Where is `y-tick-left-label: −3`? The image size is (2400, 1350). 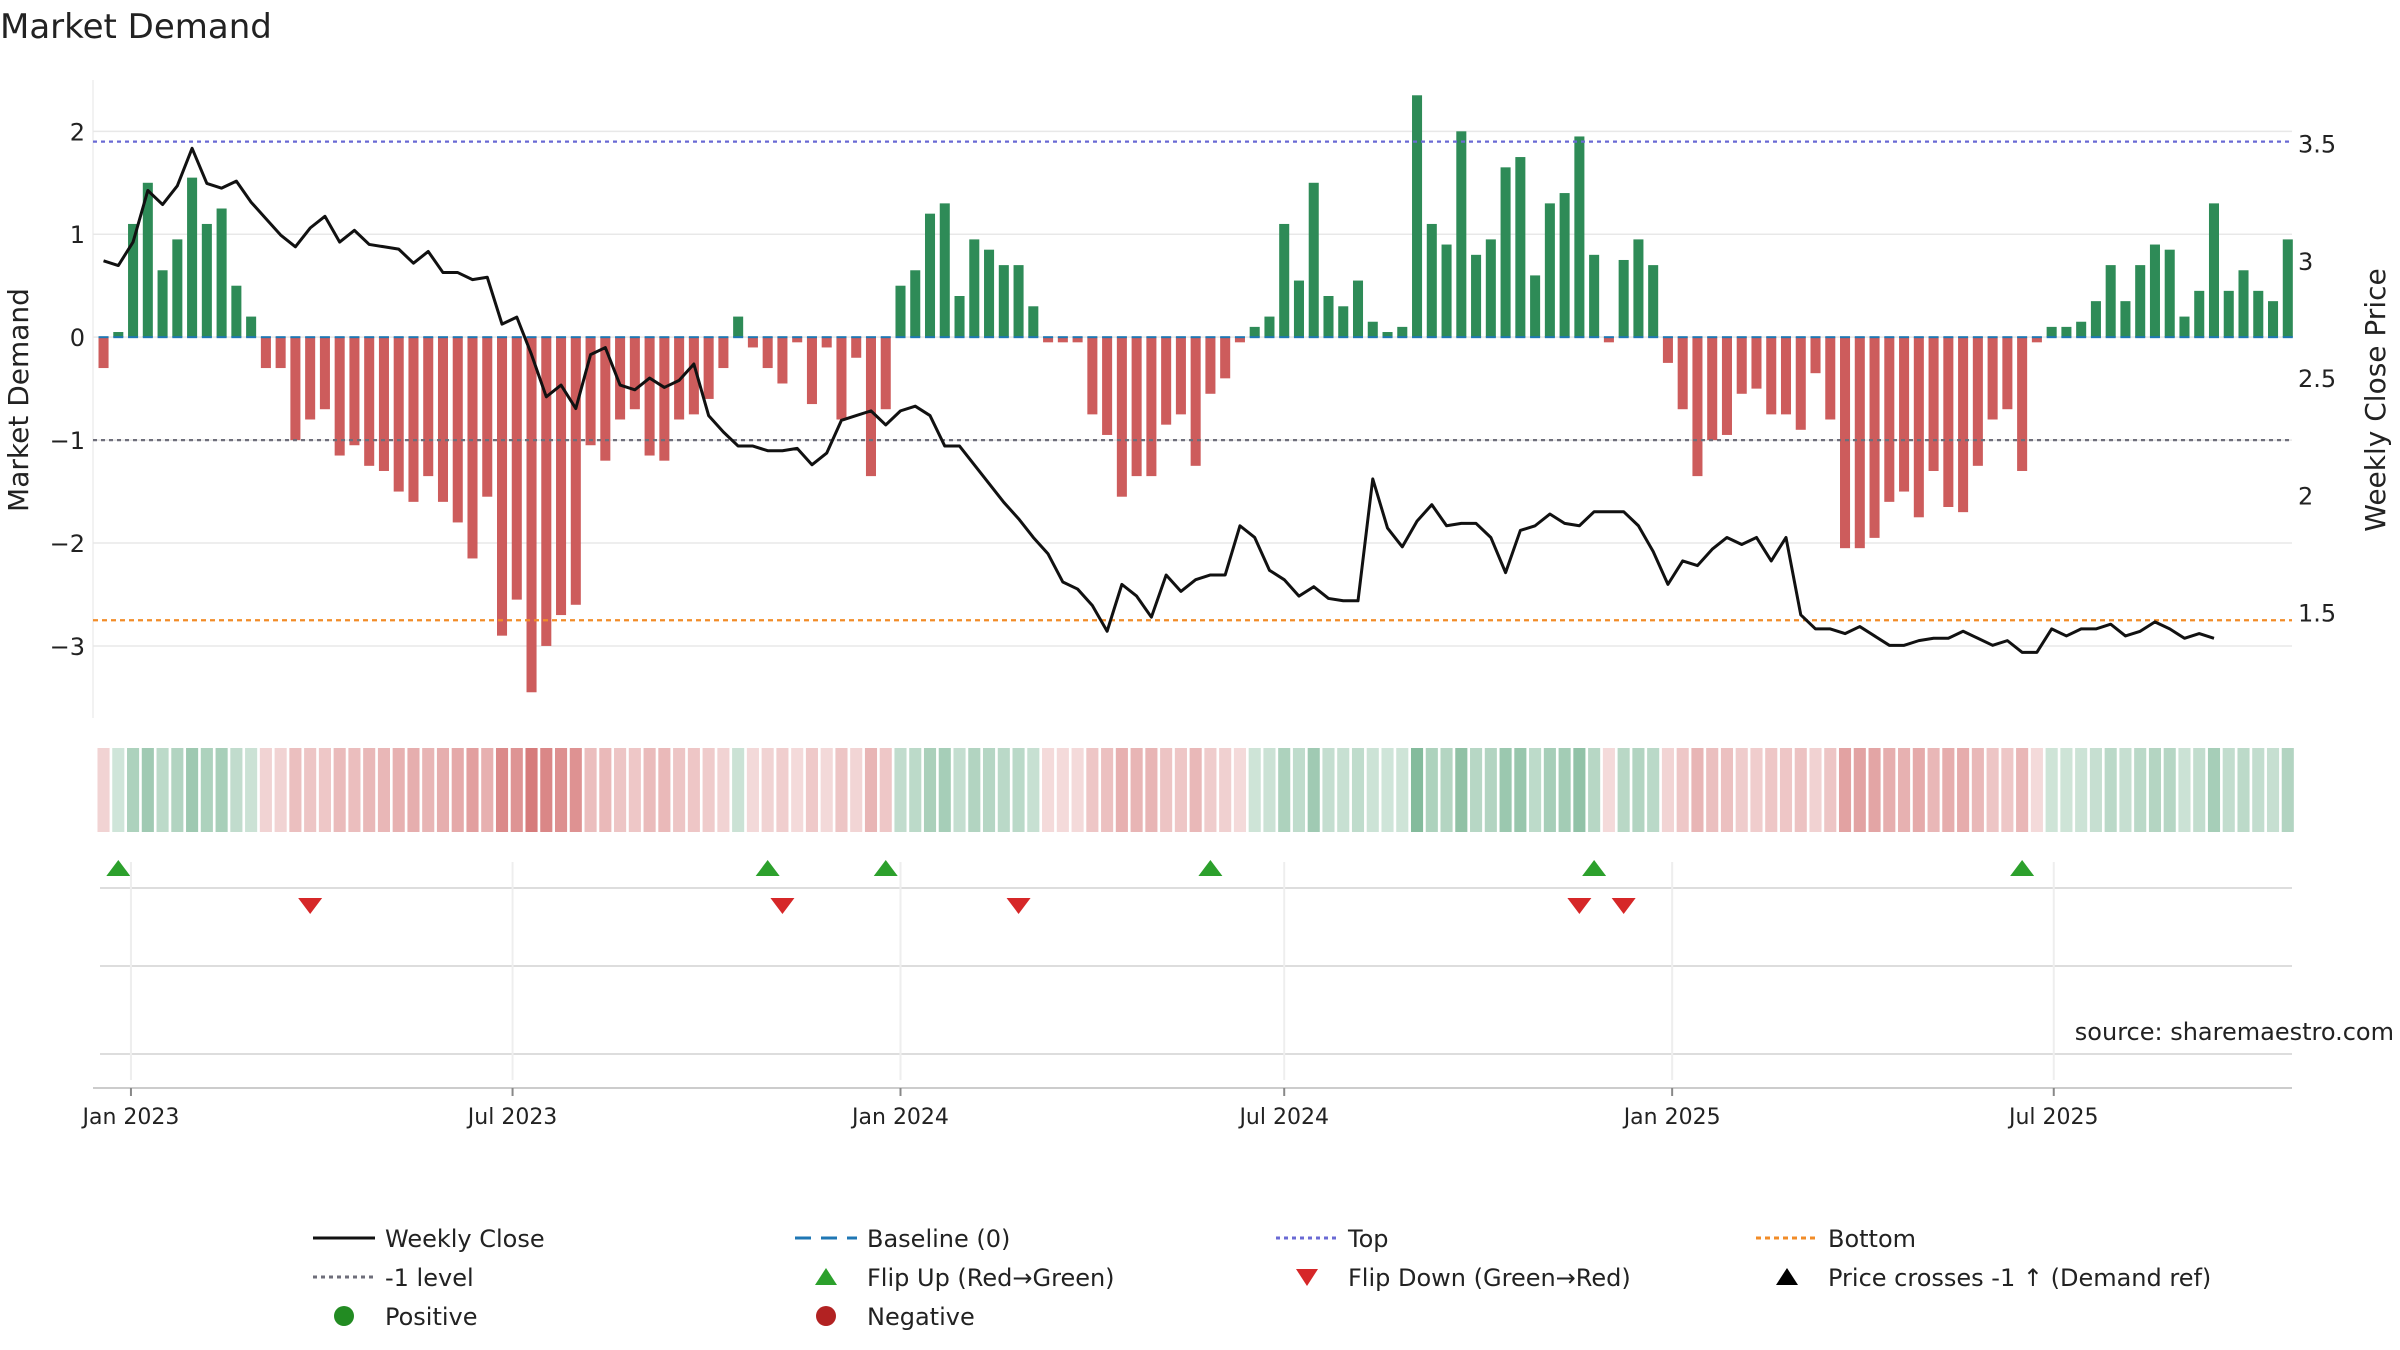
y-tick-left-label: −3 is located at coordinates (67, 647).